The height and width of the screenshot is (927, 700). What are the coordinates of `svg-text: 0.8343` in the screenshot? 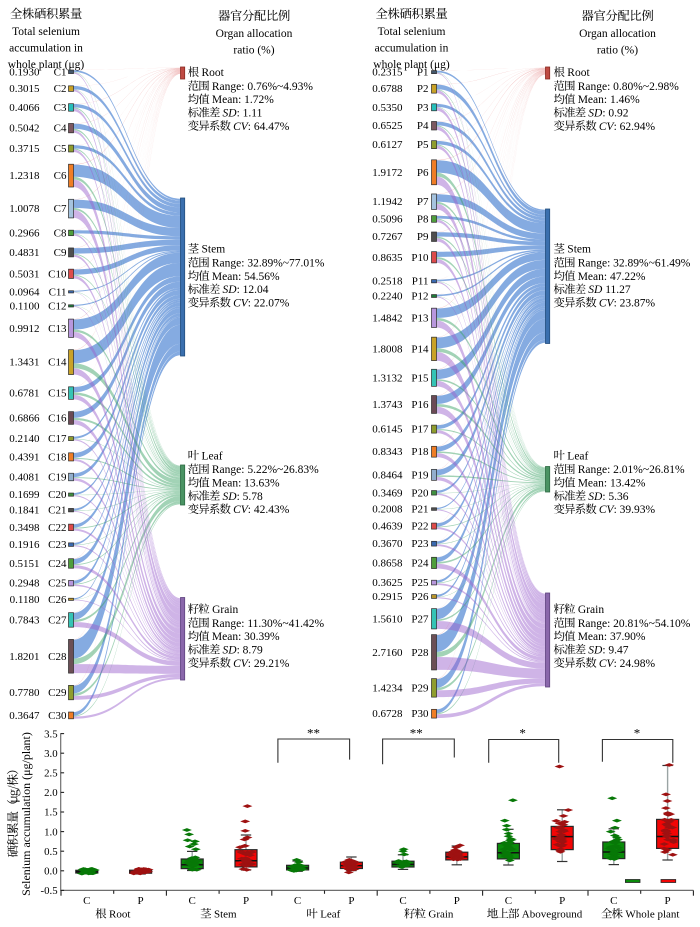 It's located at (387, 452).